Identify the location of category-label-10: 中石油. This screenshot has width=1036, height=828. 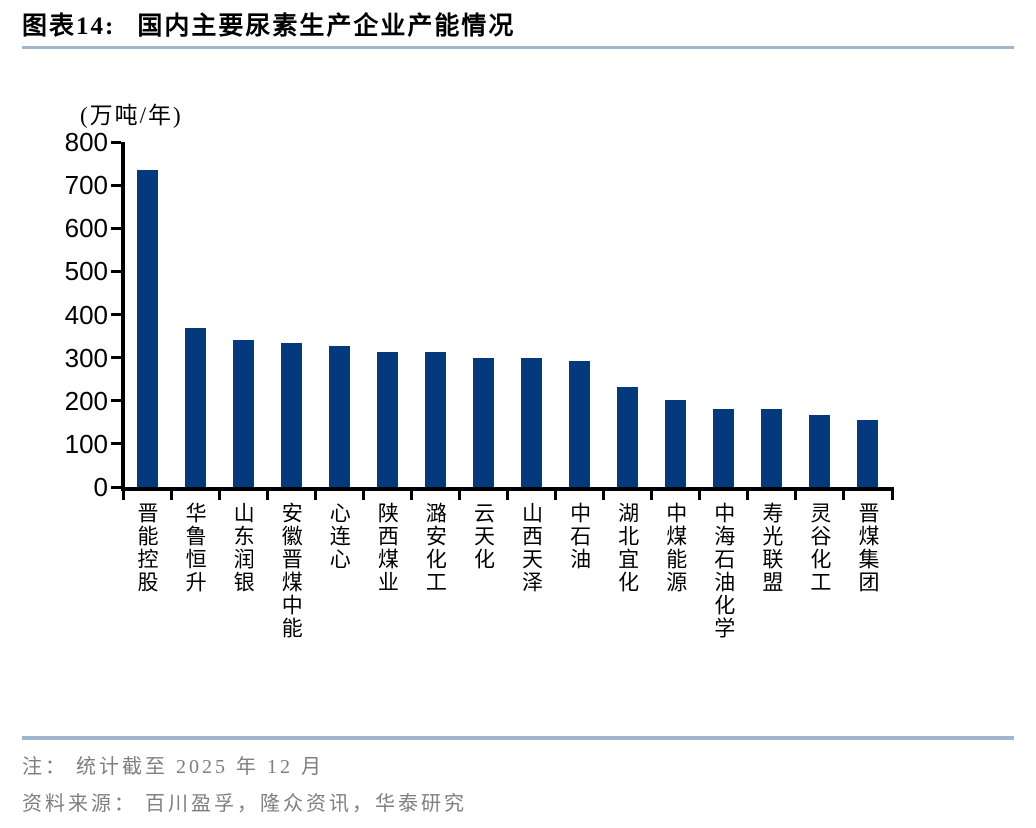
(579, 536).